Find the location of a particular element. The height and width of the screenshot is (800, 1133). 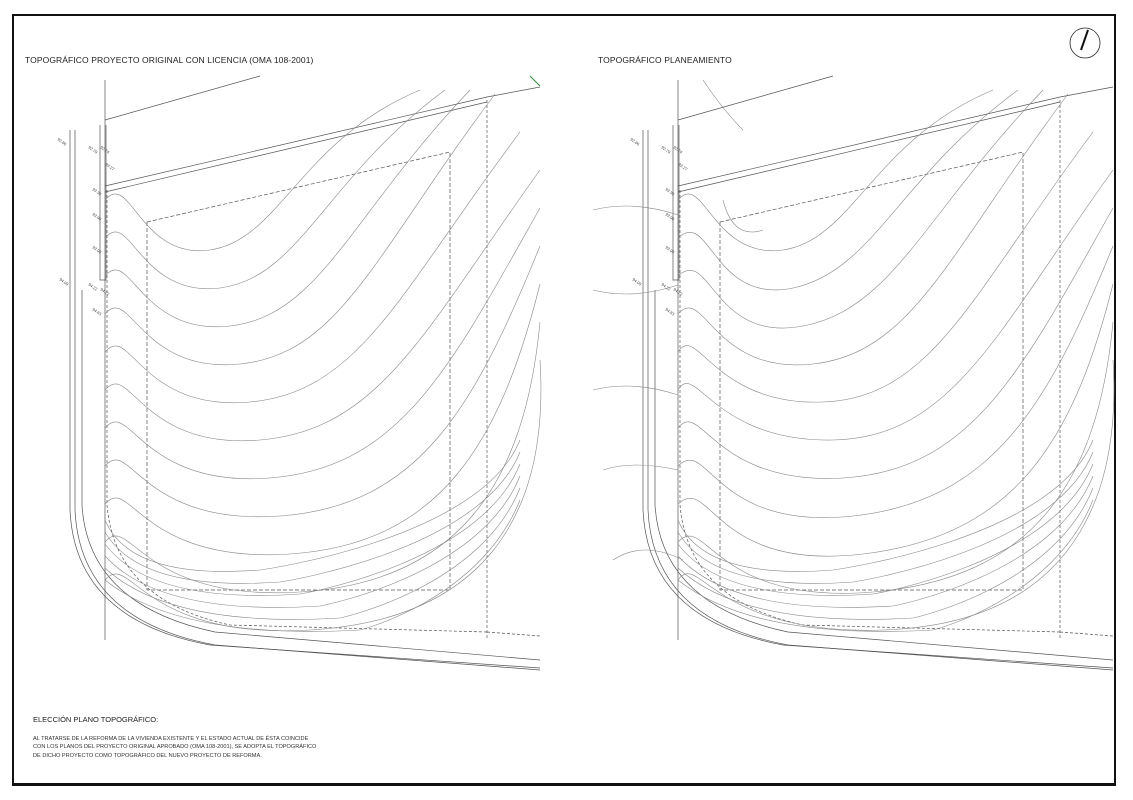

plan-title-planeamiento: TOPOGRÁFICO PLANEAMIENTO is located at coordinates (665, 60).